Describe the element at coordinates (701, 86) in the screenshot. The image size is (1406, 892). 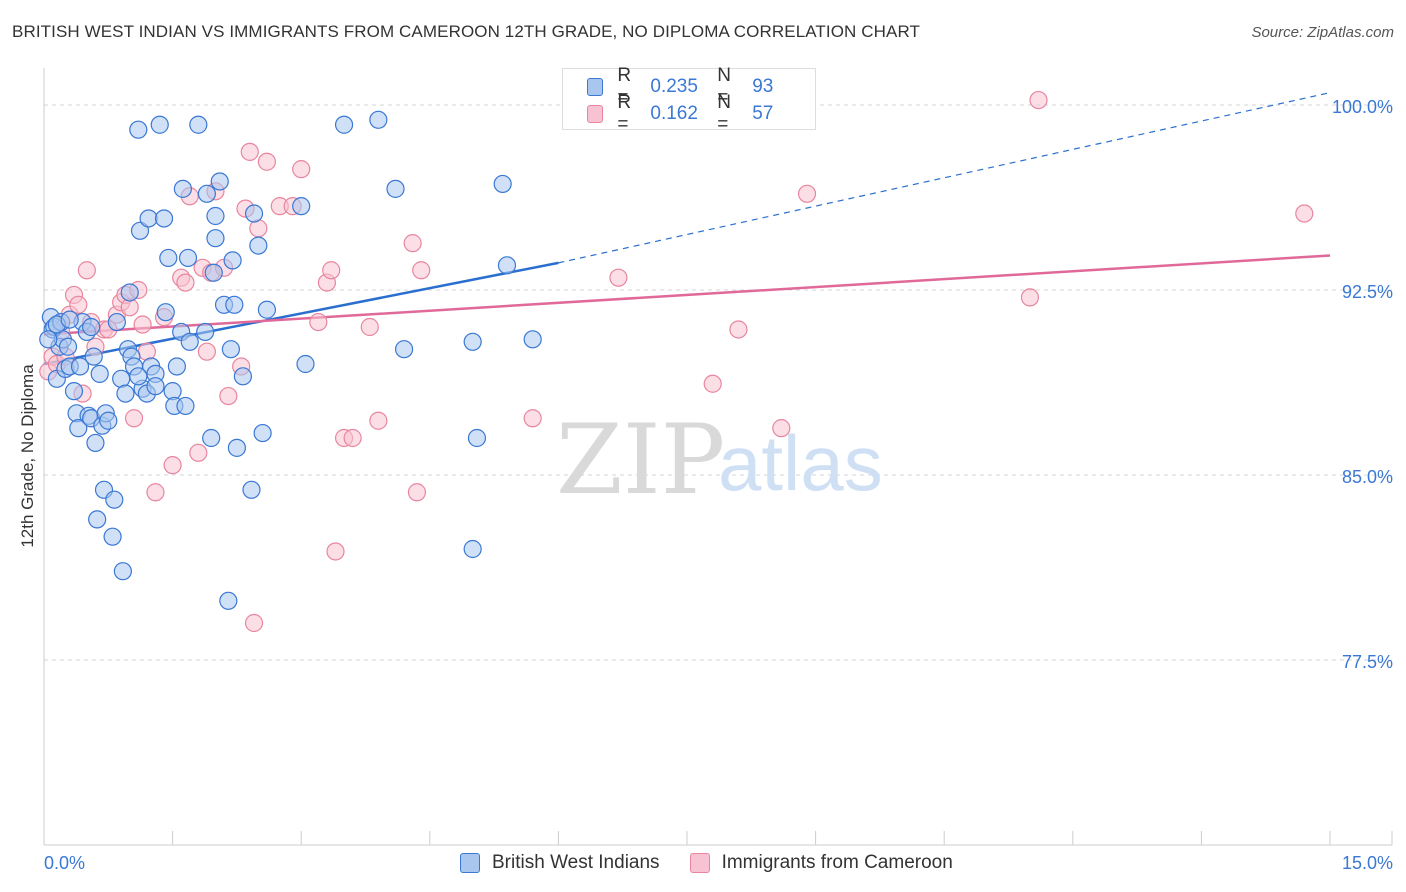
I see `legend-row-bwi: R = 0.235 N = 93` at that location.